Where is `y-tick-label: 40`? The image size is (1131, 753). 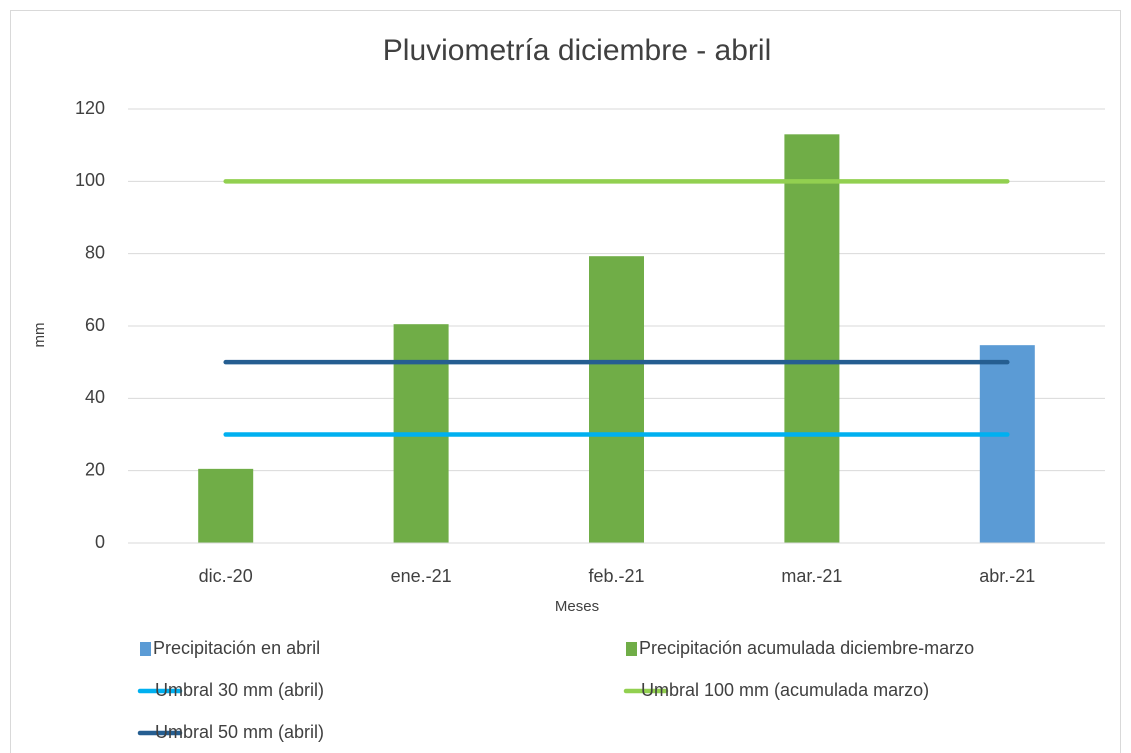 y-tick-label: 40 is located at coordinates (95, 397).